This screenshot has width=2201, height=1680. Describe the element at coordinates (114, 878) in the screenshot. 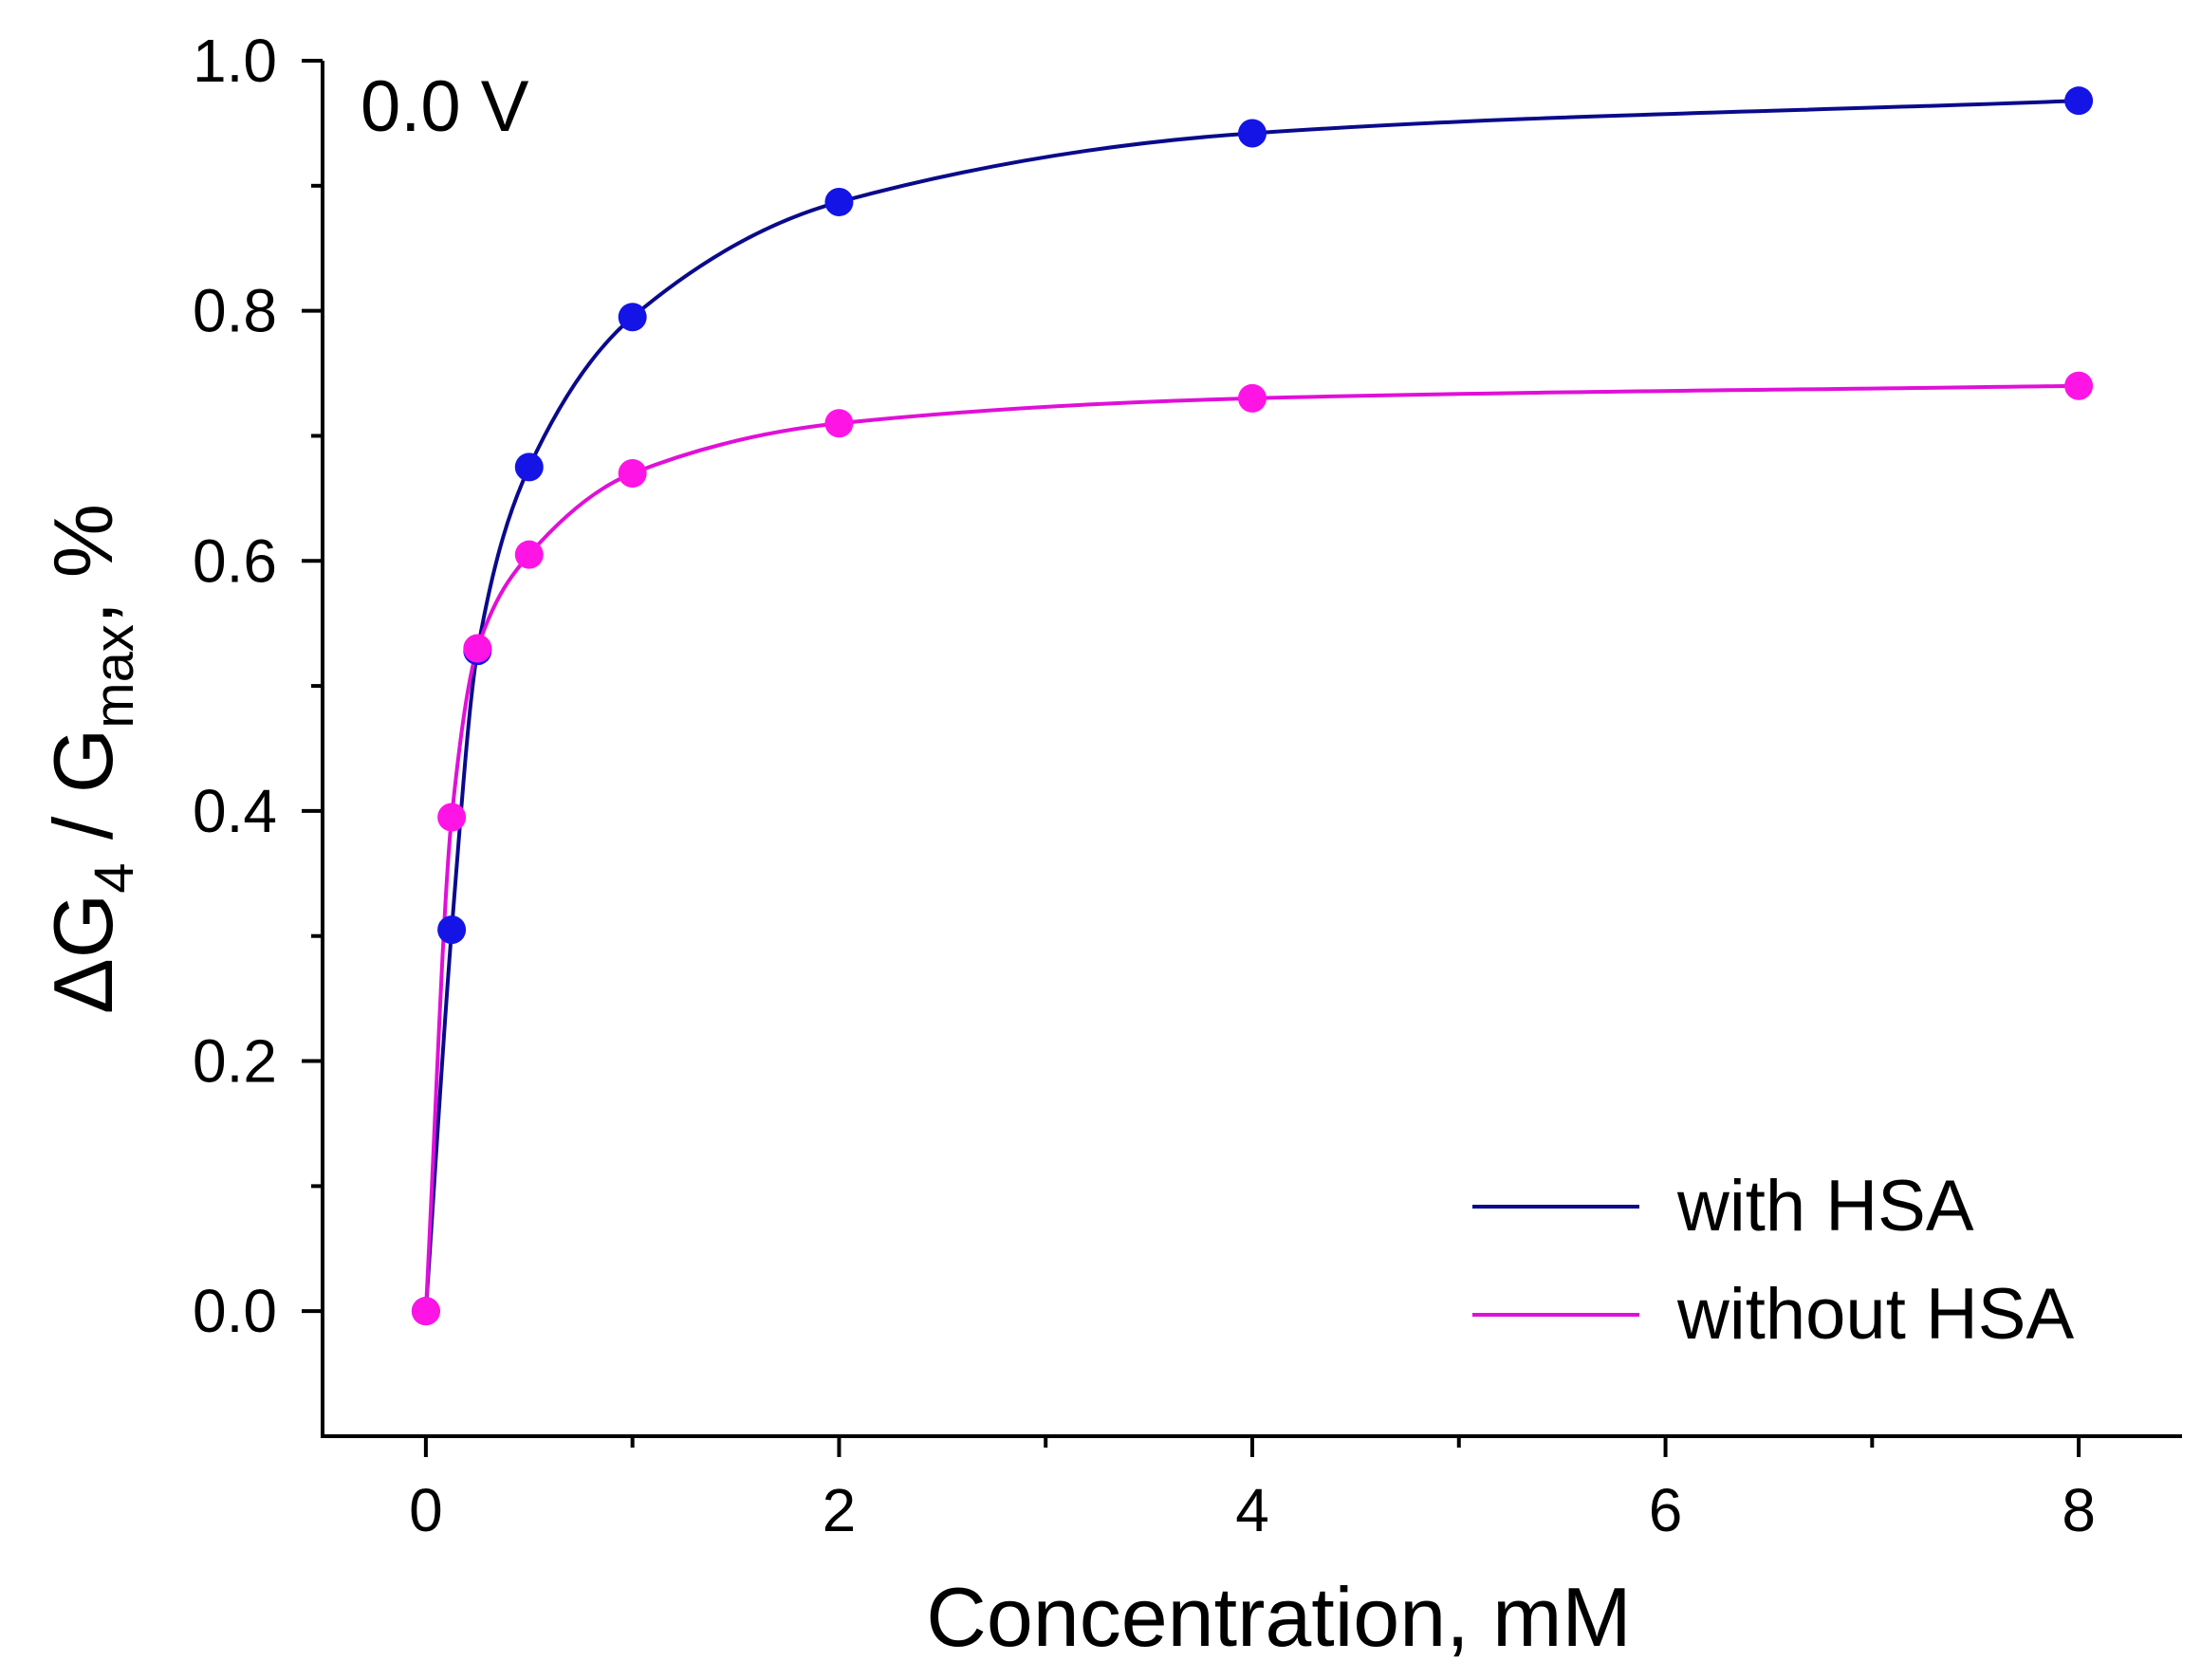

I see `y-axis-label-sub1: 4` at that location.